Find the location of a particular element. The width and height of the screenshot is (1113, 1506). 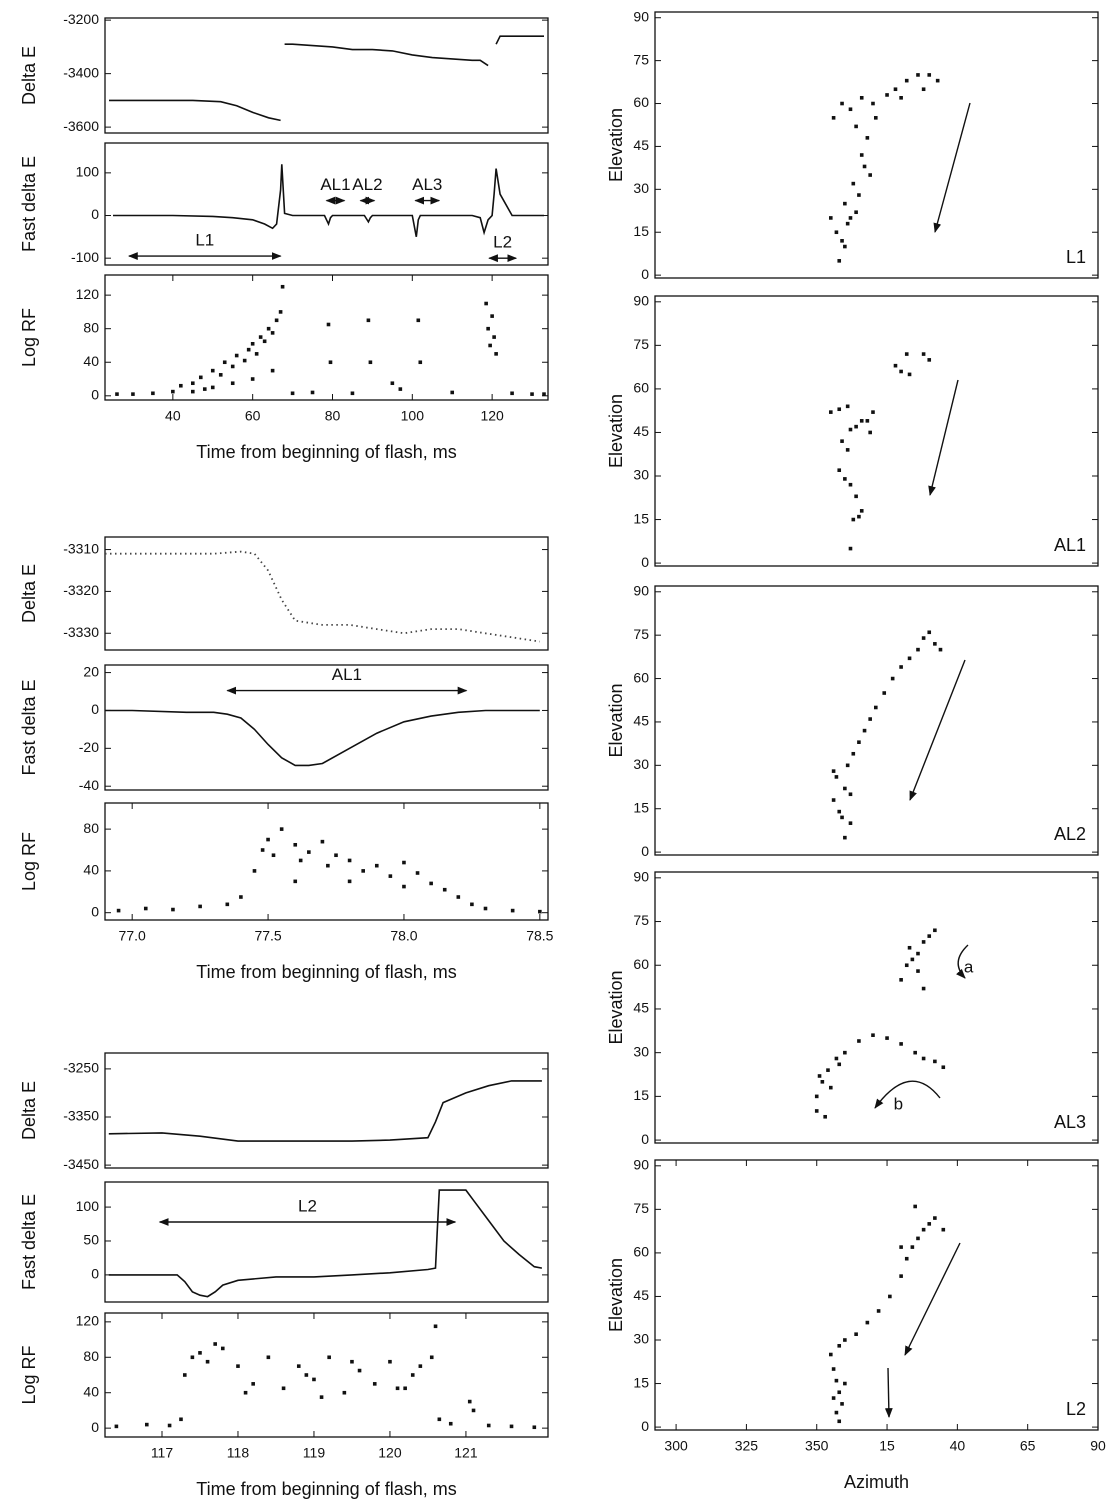

y-tick-label: 120 is located at coordinates (88, 294).